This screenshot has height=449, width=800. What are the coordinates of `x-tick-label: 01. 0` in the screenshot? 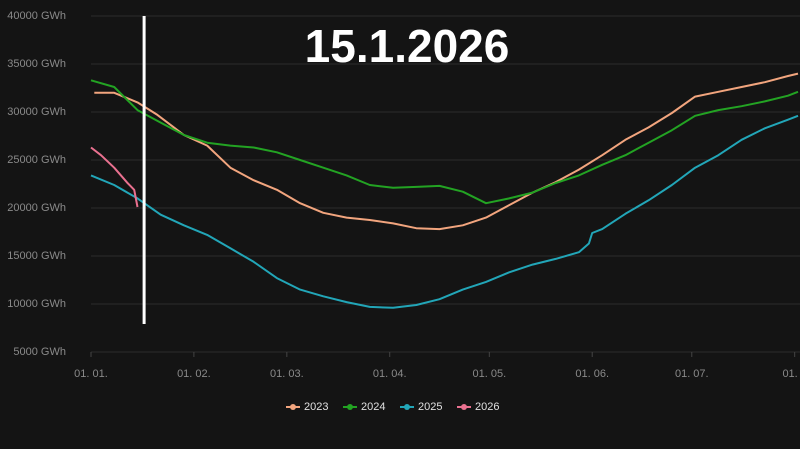 It's located at (791, 374).